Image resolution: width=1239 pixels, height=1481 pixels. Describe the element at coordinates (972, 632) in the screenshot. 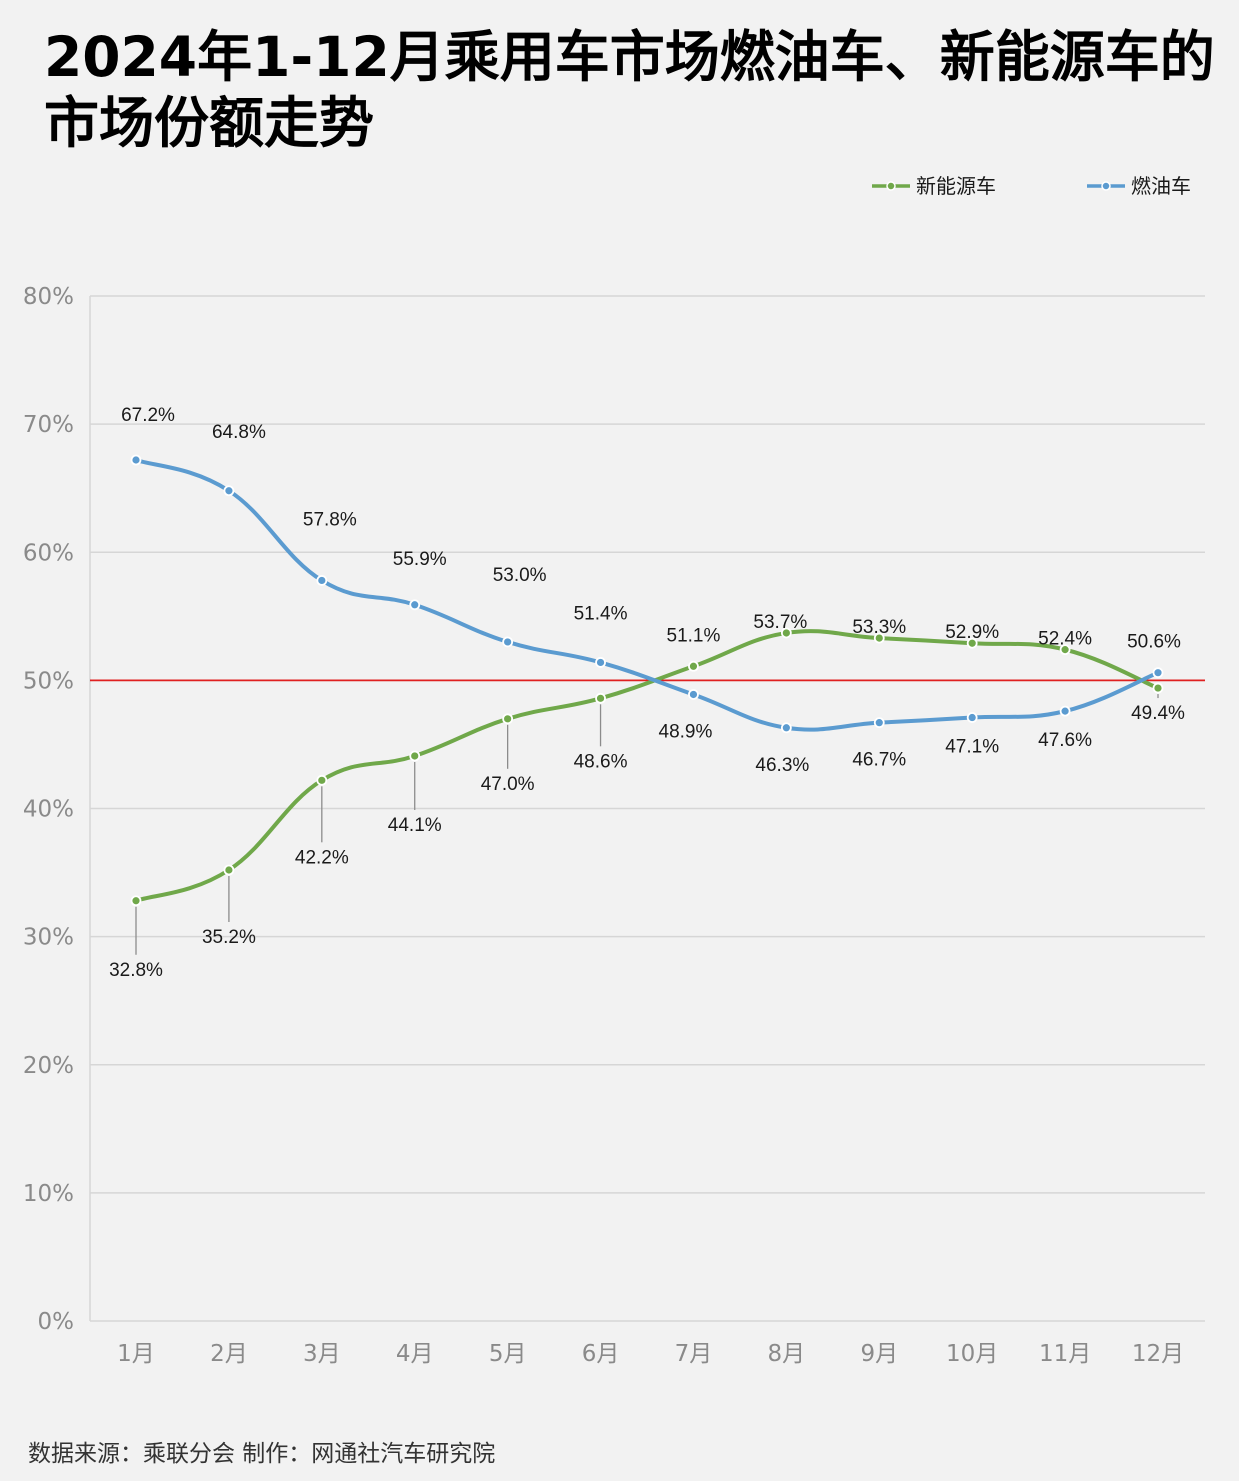

I see `data-label: 52.9%` at that location.